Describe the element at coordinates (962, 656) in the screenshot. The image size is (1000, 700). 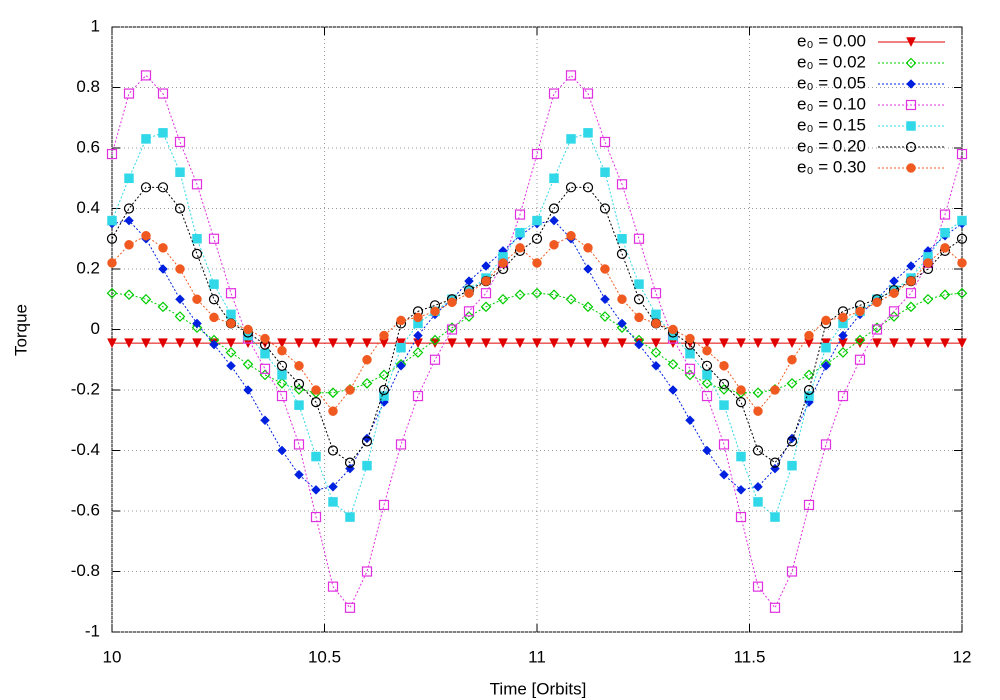
I see `x-tick-label: 12` at that location.